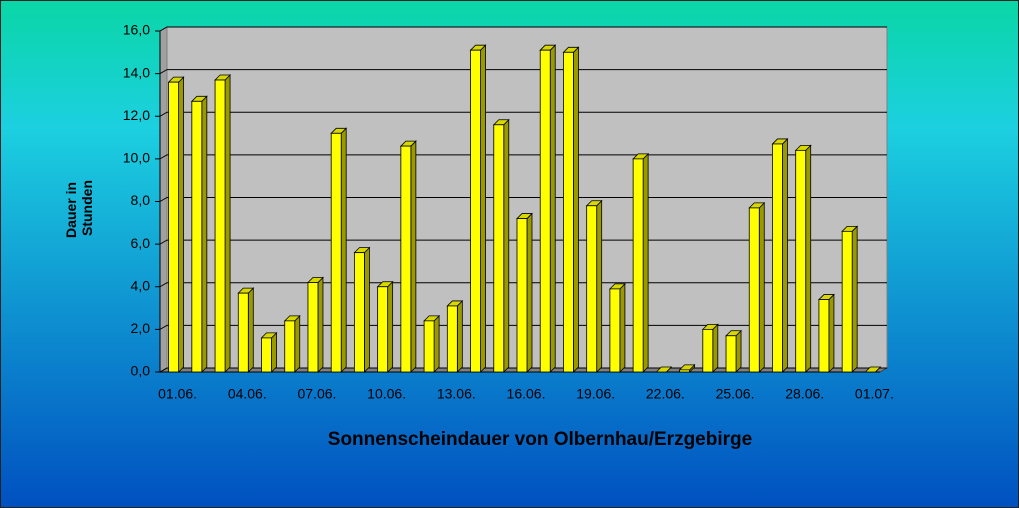 The image size is (1019, 508). Describe the element at coordinates (247, 394) in the screenshot. I see `x-tick-label: 04.06.` at that location.